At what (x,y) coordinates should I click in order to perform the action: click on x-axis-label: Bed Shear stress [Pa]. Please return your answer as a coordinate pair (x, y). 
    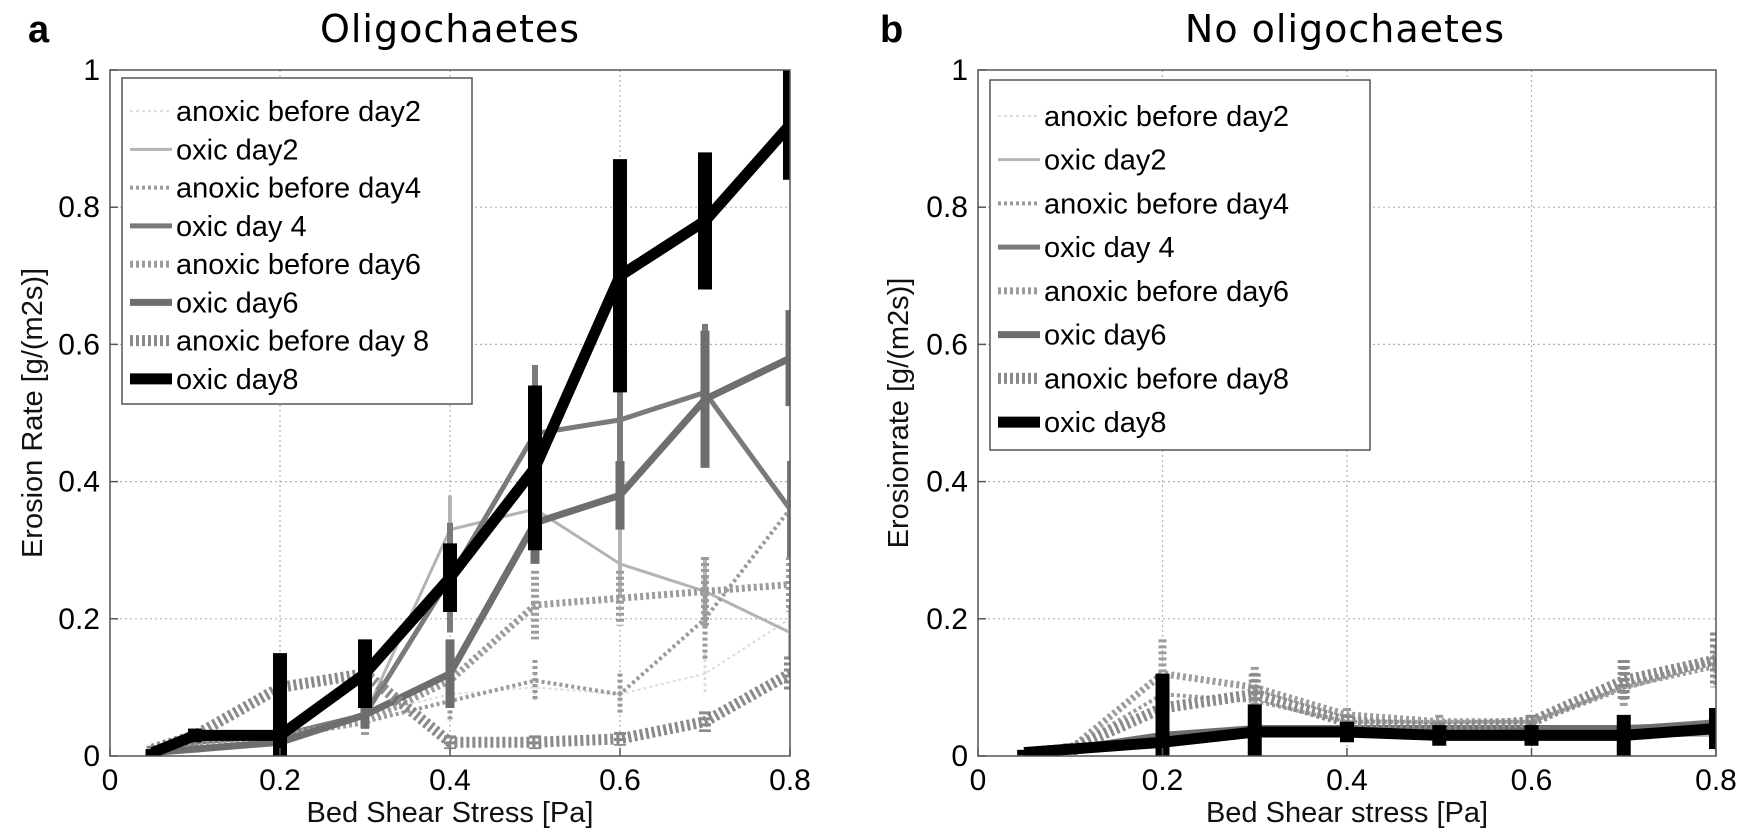
    Looking at the image, I should click on (1347, 813).